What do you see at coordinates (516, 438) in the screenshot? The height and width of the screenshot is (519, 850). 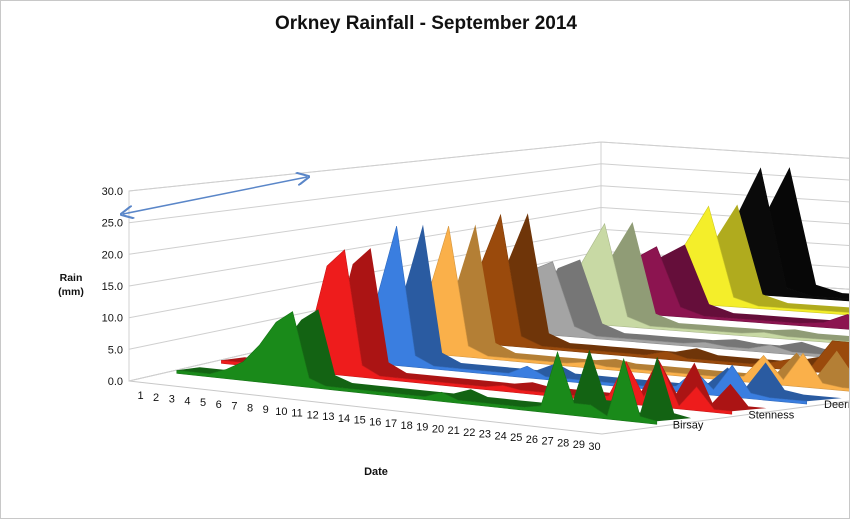 I see `x-tick-label: 25` at bounding box center [516, 438].